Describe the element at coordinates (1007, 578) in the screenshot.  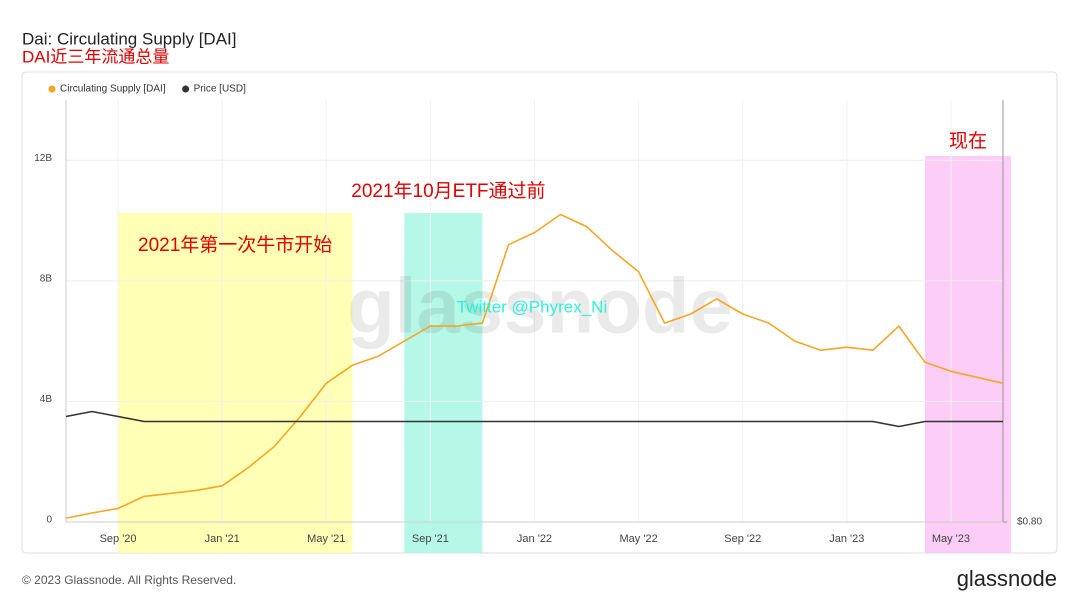
I see `logo: glassnode` at that location.